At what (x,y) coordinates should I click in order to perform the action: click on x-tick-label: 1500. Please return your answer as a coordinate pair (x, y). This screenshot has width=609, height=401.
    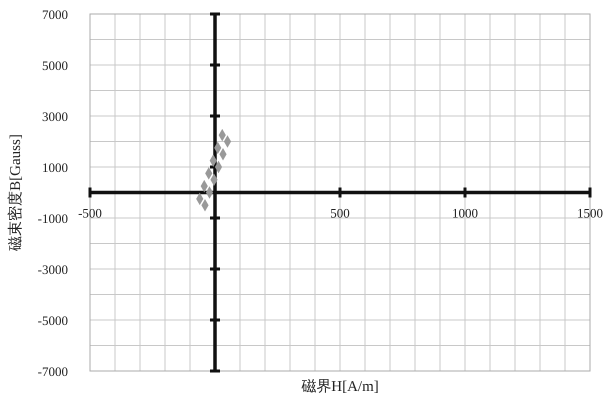
    Looking at the image, I should click on (590, 213).